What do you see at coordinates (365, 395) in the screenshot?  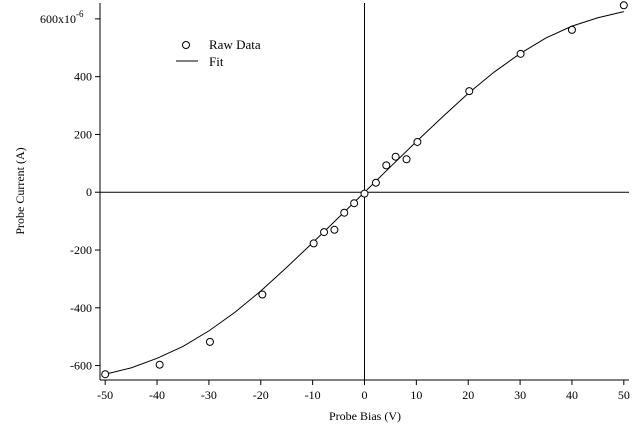 I see `x-tick-label: 0` at bounding box center [365, 395].